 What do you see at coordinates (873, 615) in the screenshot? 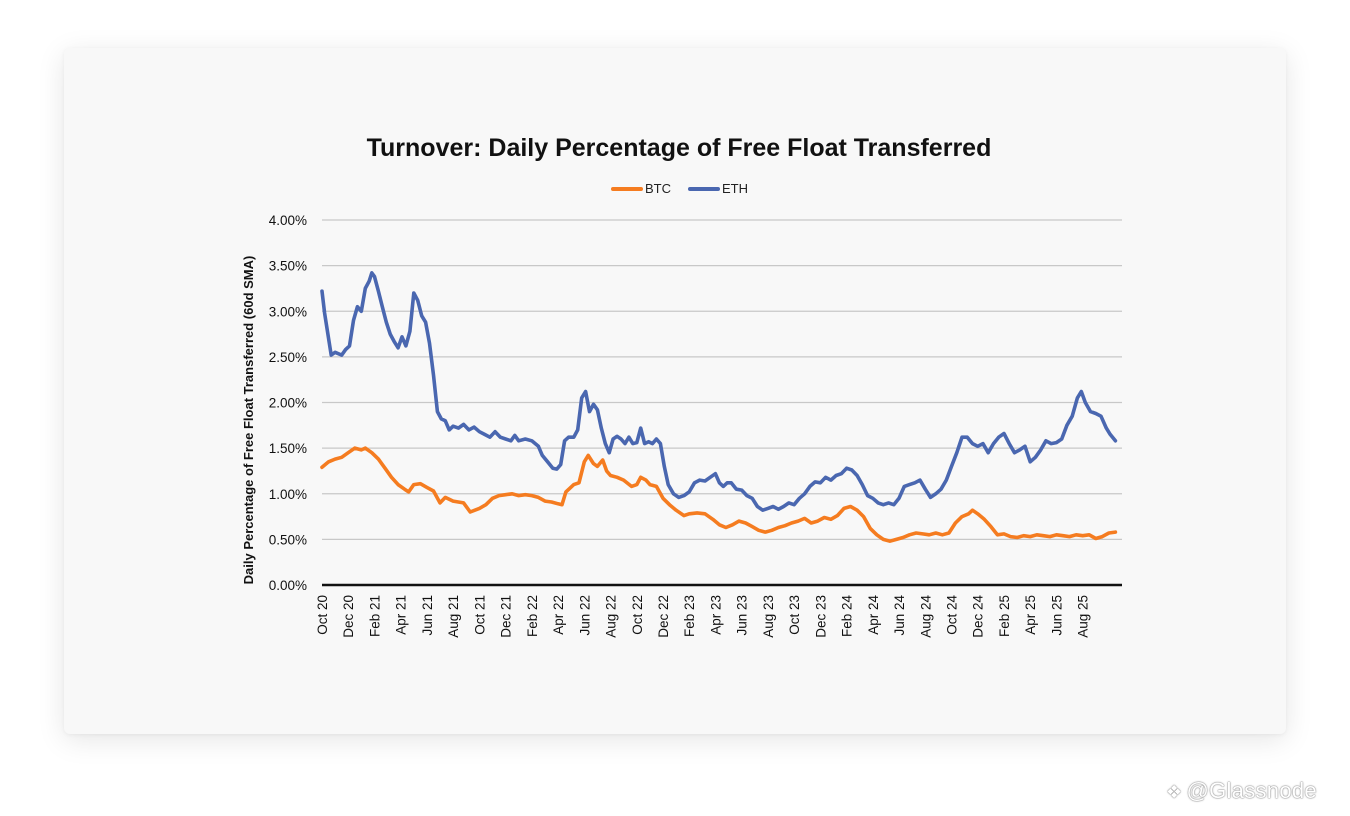
I see `x-tick-label: Apr 24` at bounding box center [873, 615].